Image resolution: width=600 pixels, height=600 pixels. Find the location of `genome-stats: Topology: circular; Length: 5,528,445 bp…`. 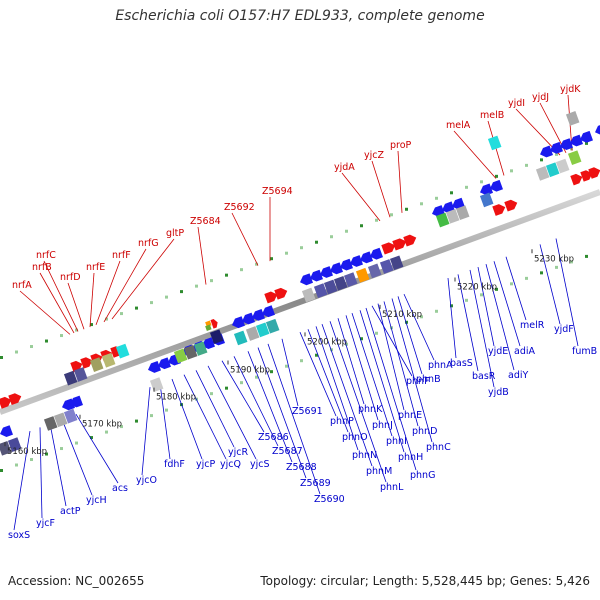

genome-stats: Topology: circular; Length: 5,528,445 bp… is located at coordinates (425, 581).